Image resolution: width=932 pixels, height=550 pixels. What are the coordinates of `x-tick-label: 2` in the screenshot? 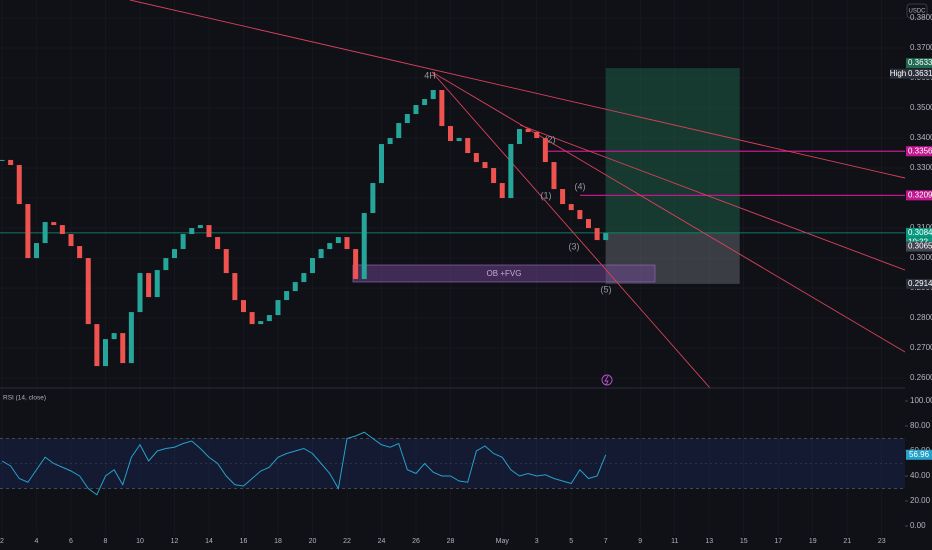 It's located at (2, 541).